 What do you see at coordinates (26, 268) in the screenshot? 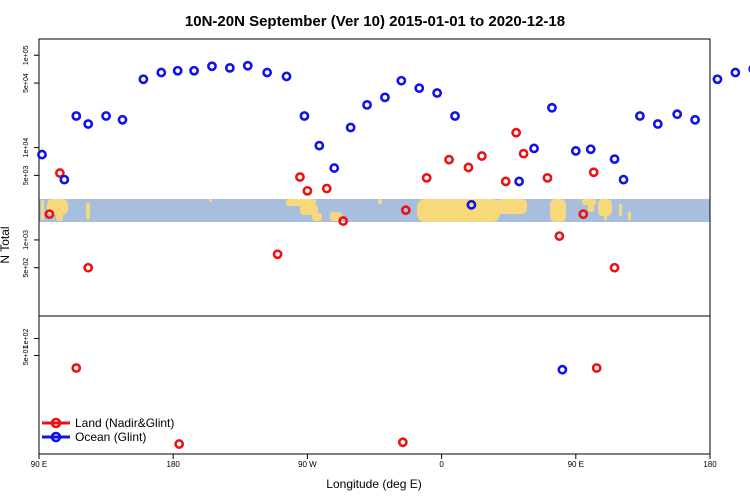
I see `y-tick-label: 5e+02` at bounding box center [26, 268].